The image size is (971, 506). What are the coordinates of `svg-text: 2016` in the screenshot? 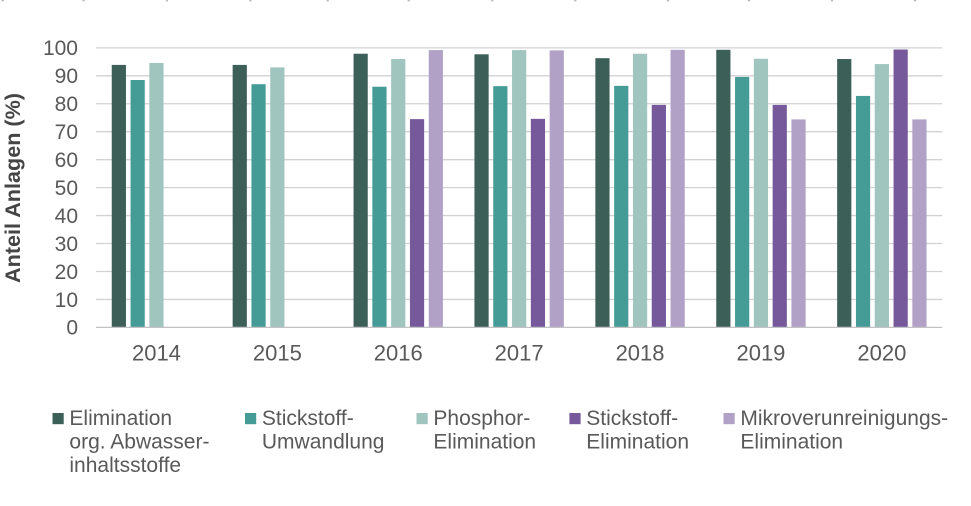 It's located at (398, 353).